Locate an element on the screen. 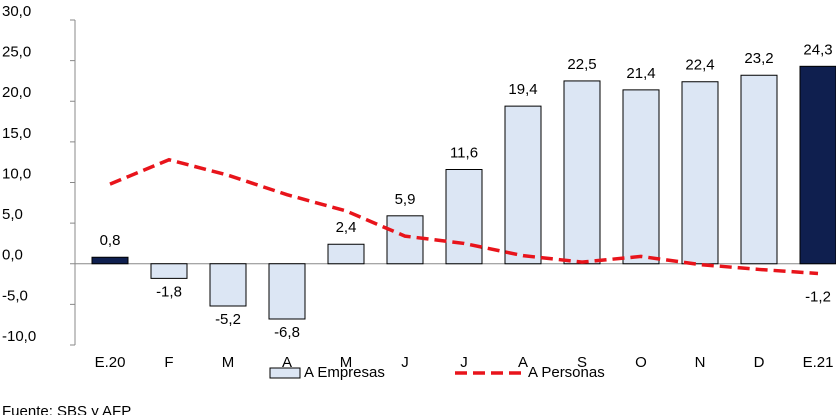 Image resolution: width=836 pixels, height=415 pixels. y-tick-label: 20,0 is located at coordinates (16, 92).